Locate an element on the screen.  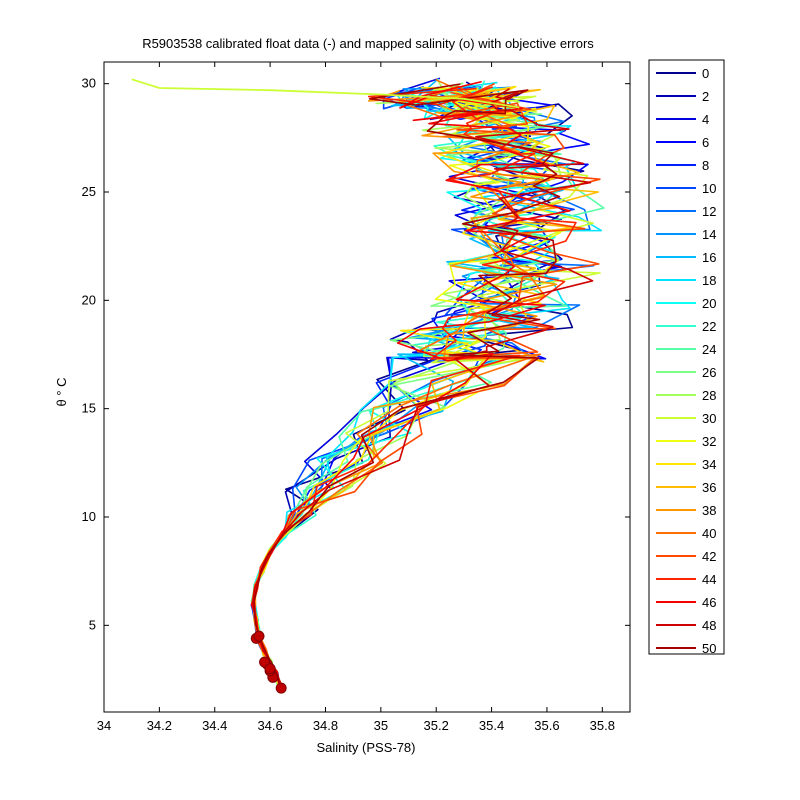
y-tick-label: 10 is located at coordinates (89, 516).